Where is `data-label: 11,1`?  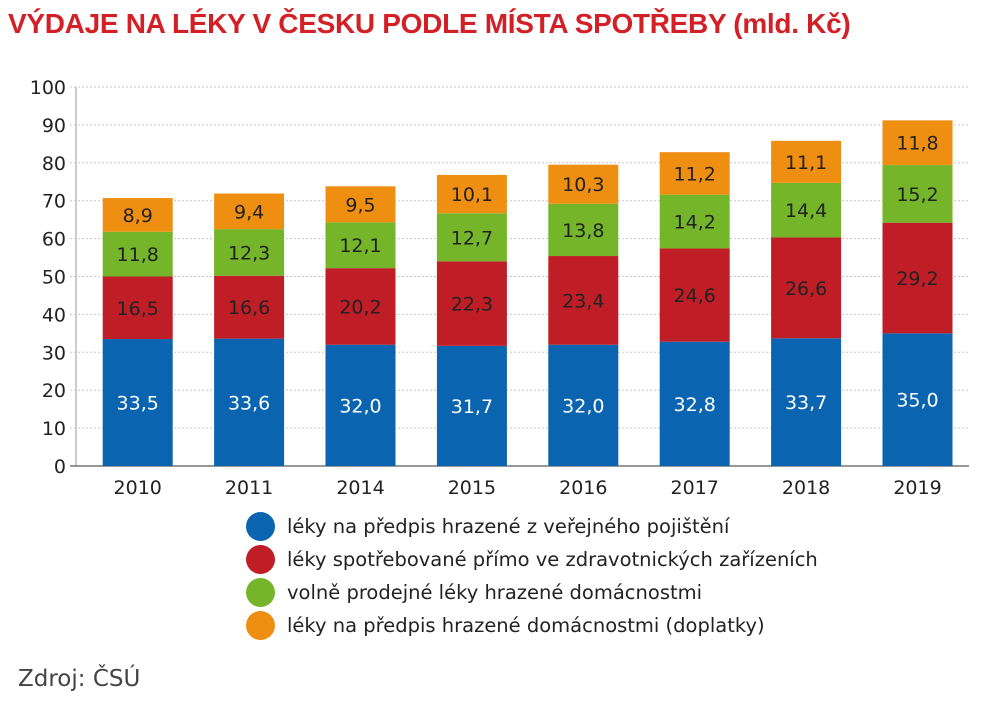 data-label: 11,1 is located at coordinates (806, 163).